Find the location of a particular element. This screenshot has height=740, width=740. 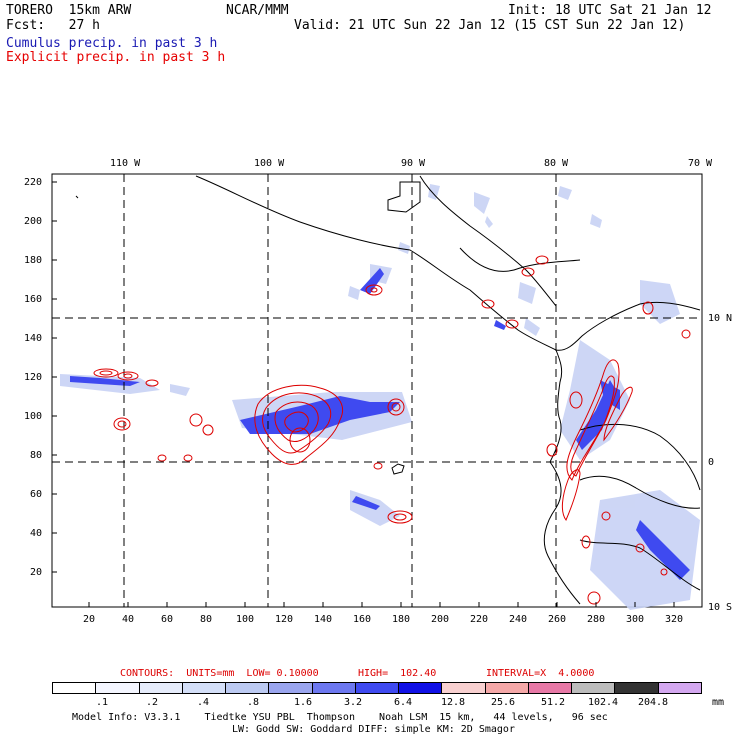

x-tick: 240 is located at coordinates (518, 619).